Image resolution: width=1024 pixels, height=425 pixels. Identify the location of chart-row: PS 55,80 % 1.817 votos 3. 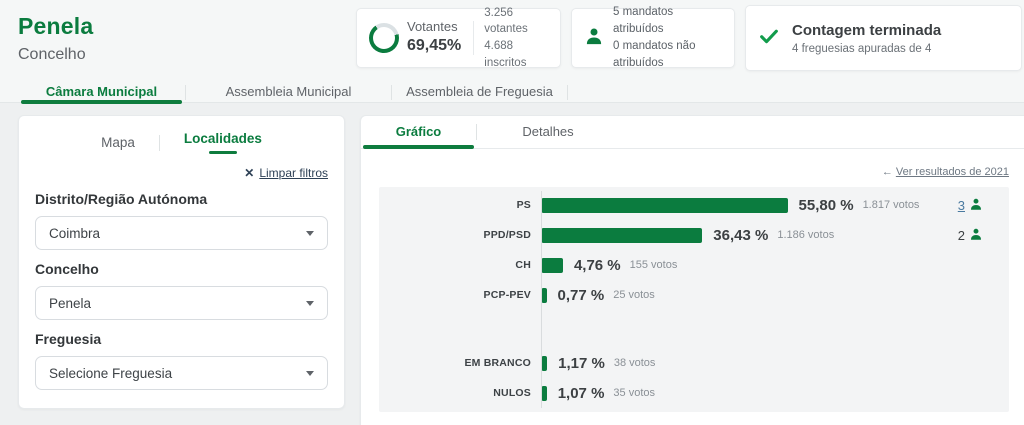
(694, 205).